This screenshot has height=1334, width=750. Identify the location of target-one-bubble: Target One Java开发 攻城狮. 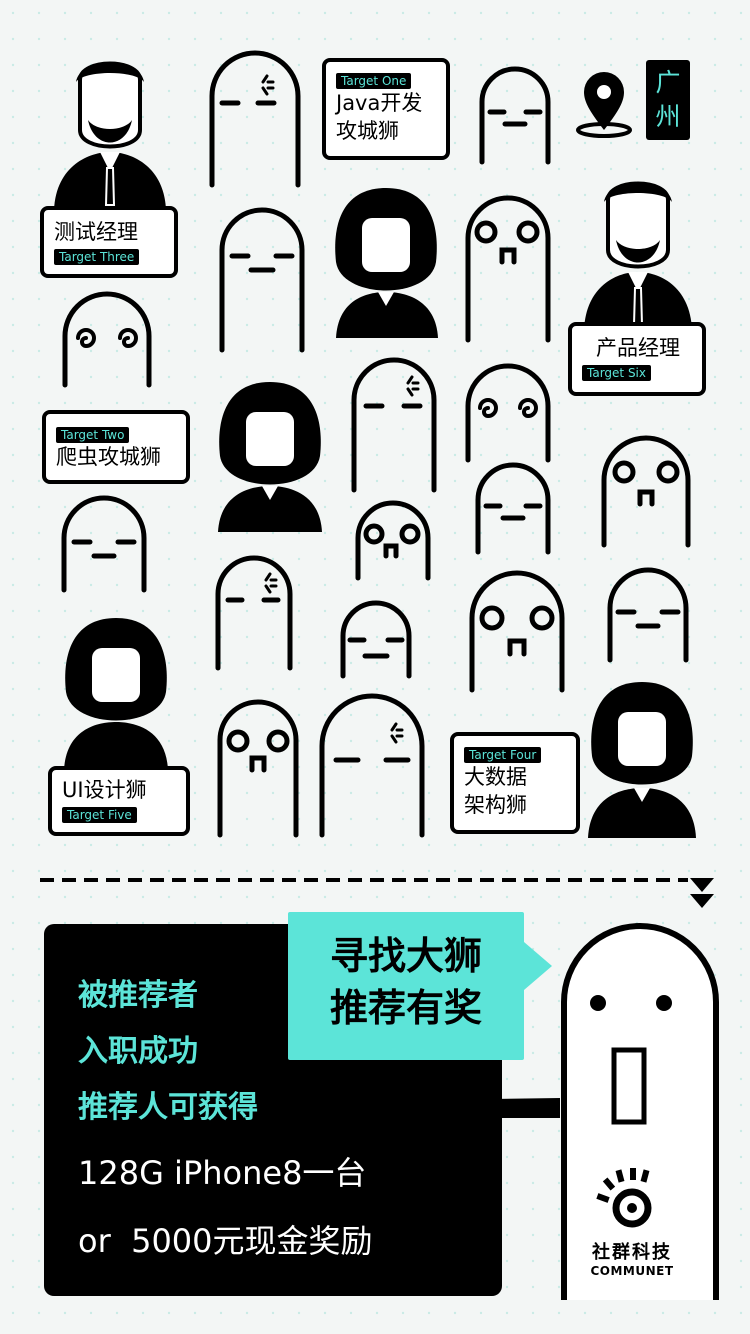
(386, 109).